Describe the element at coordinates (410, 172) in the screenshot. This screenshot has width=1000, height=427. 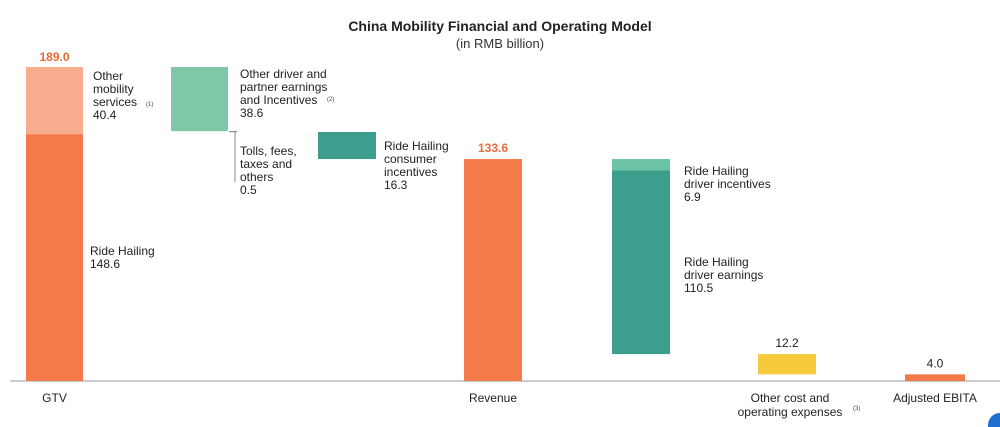
I see `label-consumer-incentives-line-3: incentives` at that location.